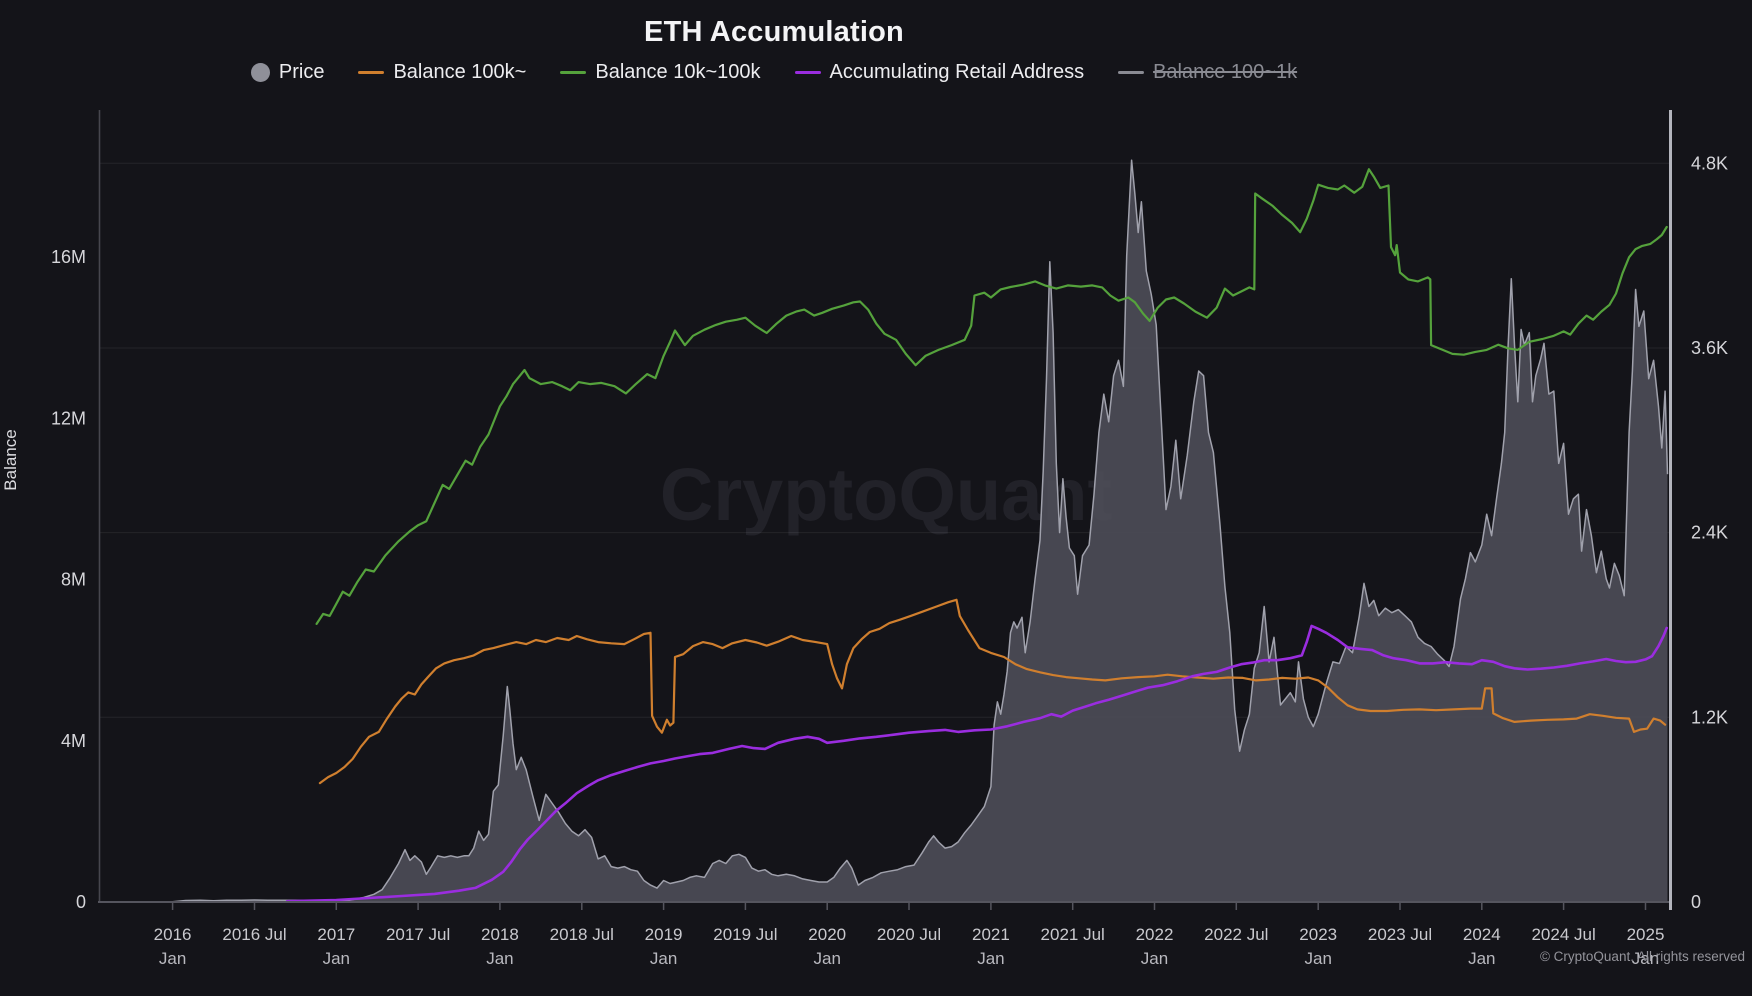  I want to click on legend-label: Balance 100~1k, so click(1225, 72).